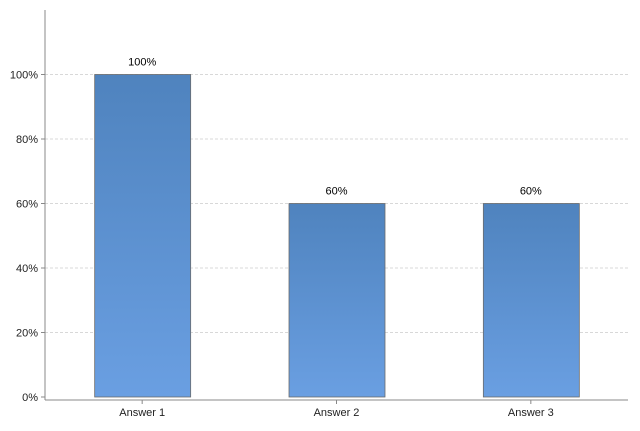  Describe the element at coordinates (27, 140) in the screenshot. I see `y-tick-label: 80%` at that location.